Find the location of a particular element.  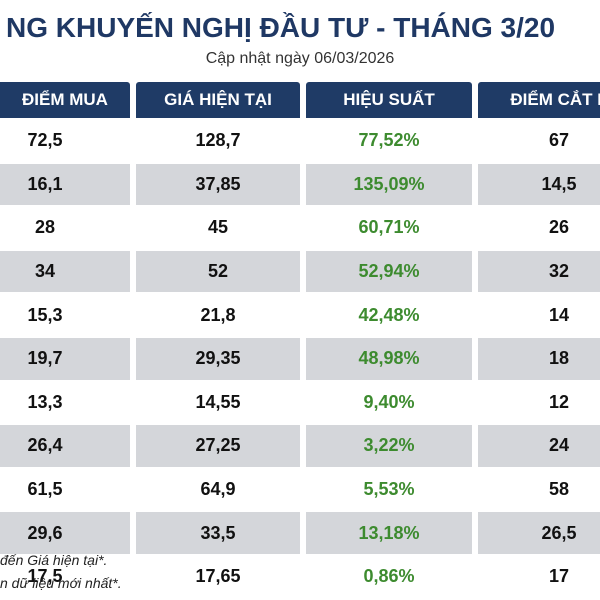

table-cell: 26,4 is located at coordinates (65, 446).